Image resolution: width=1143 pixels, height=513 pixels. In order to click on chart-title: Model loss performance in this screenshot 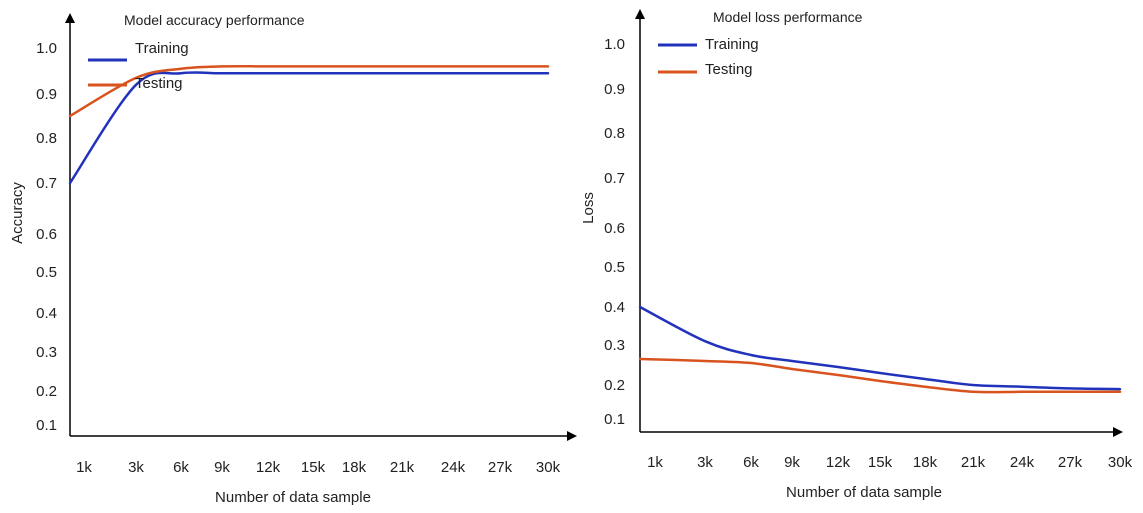, I will do `click(788, 17)`.